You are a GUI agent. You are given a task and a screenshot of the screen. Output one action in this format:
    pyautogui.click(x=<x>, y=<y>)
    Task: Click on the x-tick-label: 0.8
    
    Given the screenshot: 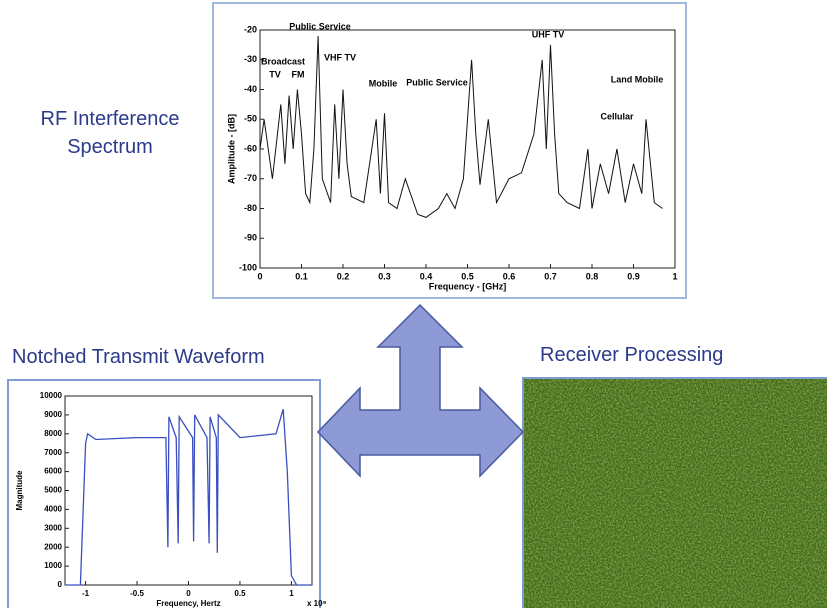 What is the action you would take?
    pyautogui.click(x=592, y=276)
    